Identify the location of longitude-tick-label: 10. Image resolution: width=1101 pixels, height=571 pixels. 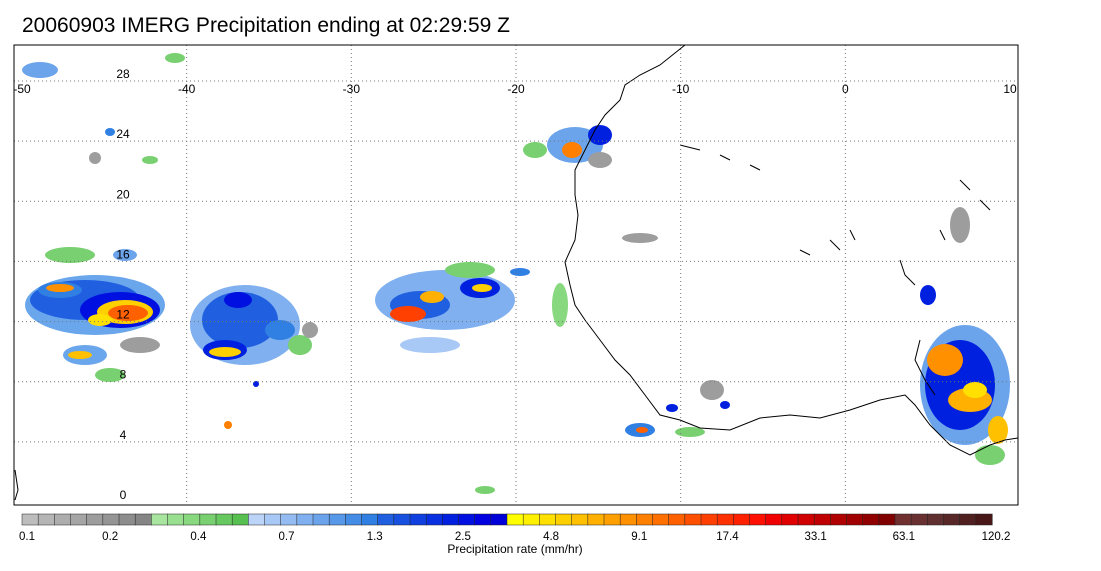
(1010, 89).